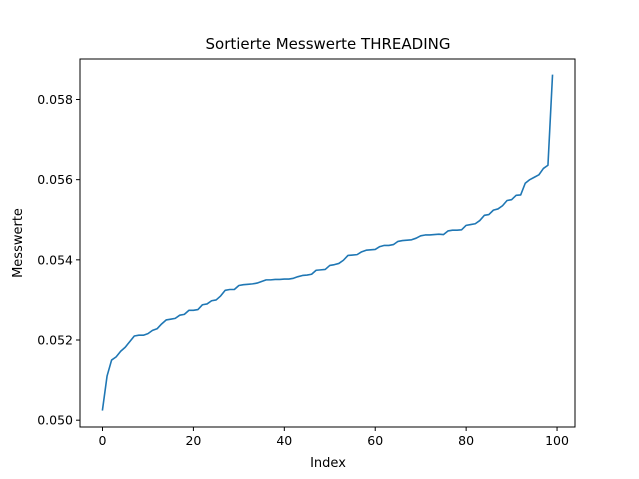 The width and height of the screenshot is (639, 479). What do you see at coordinates (18, 243) in the screenshot?
I see `y-axis-label: Messwerte` at bounding box center [18, 243].